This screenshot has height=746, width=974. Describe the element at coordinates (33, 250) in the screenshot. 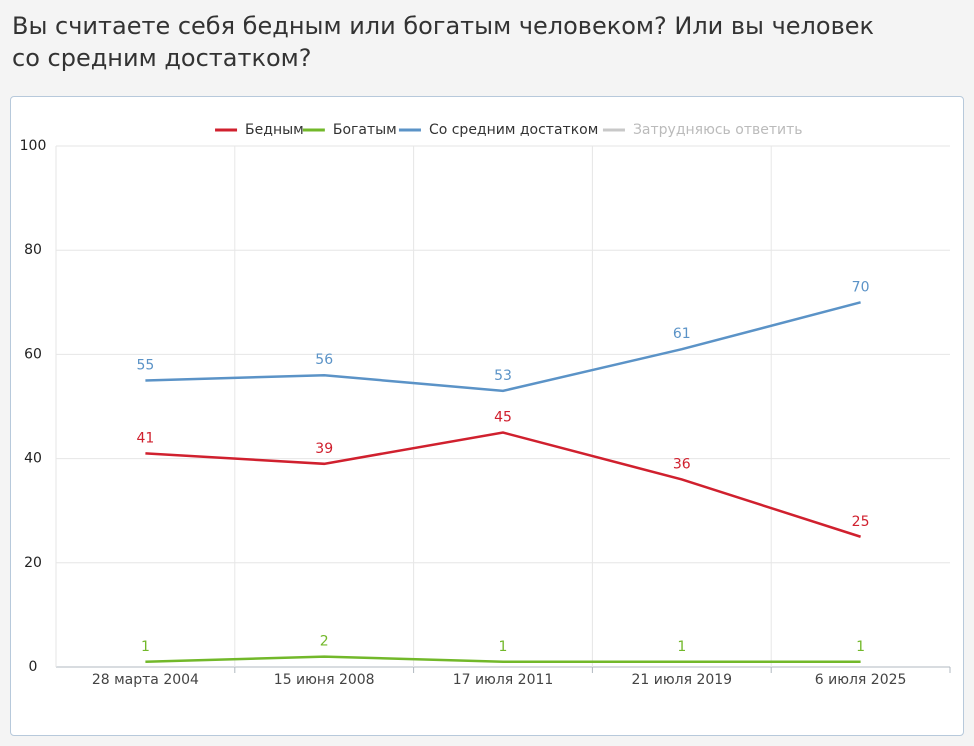

I see `y-tick-label: 80` at that location.